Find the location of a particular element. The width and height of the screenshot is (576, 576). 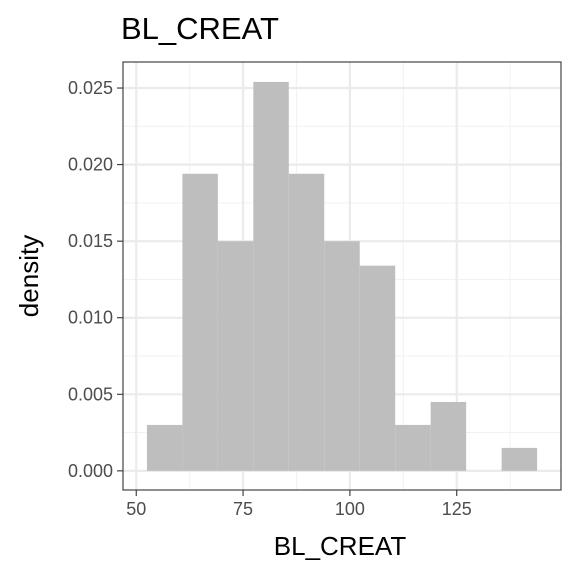

x-tick-label: 75 is located at coordinates (243, 509).